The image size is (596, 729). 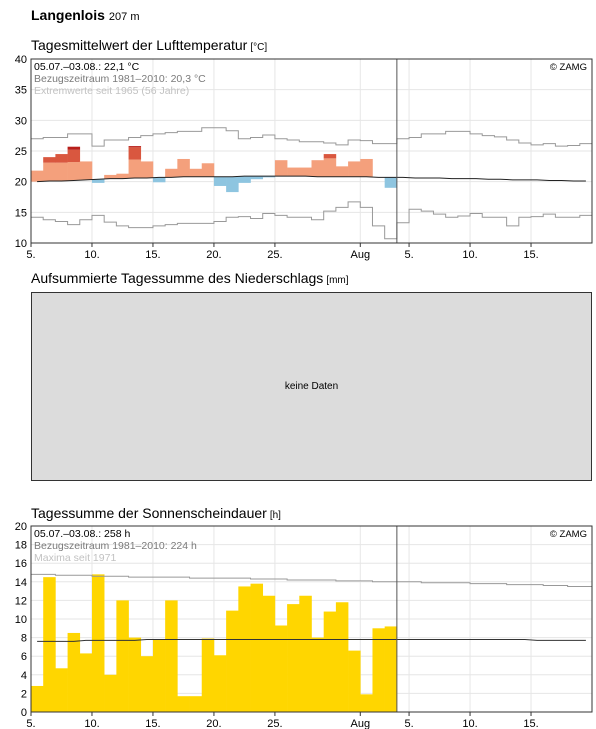 What do you see at coordinates (111, 91) in the screenshot?
I see `info-line: Extremwerte seit 1965 (56 Jahre)` at bounding box center [111, 91].